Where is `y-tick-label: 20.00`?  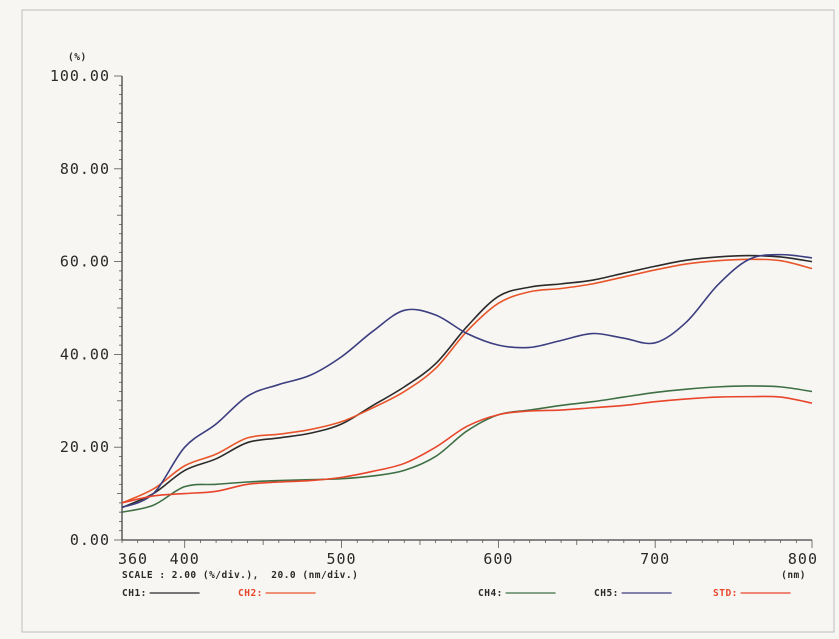 y-tick-label: 20.00 is located at coordinates (85, 447).